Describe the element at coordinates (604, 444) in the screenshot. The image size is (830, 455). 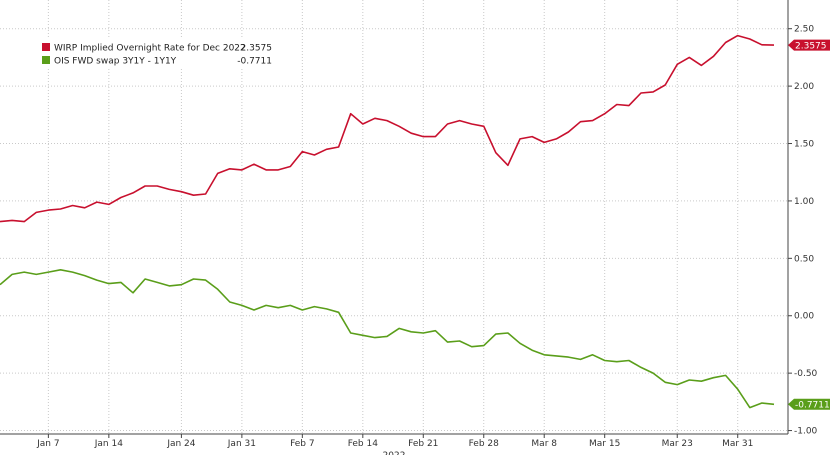
I see `x-tick-label: Mar 15` at that location.